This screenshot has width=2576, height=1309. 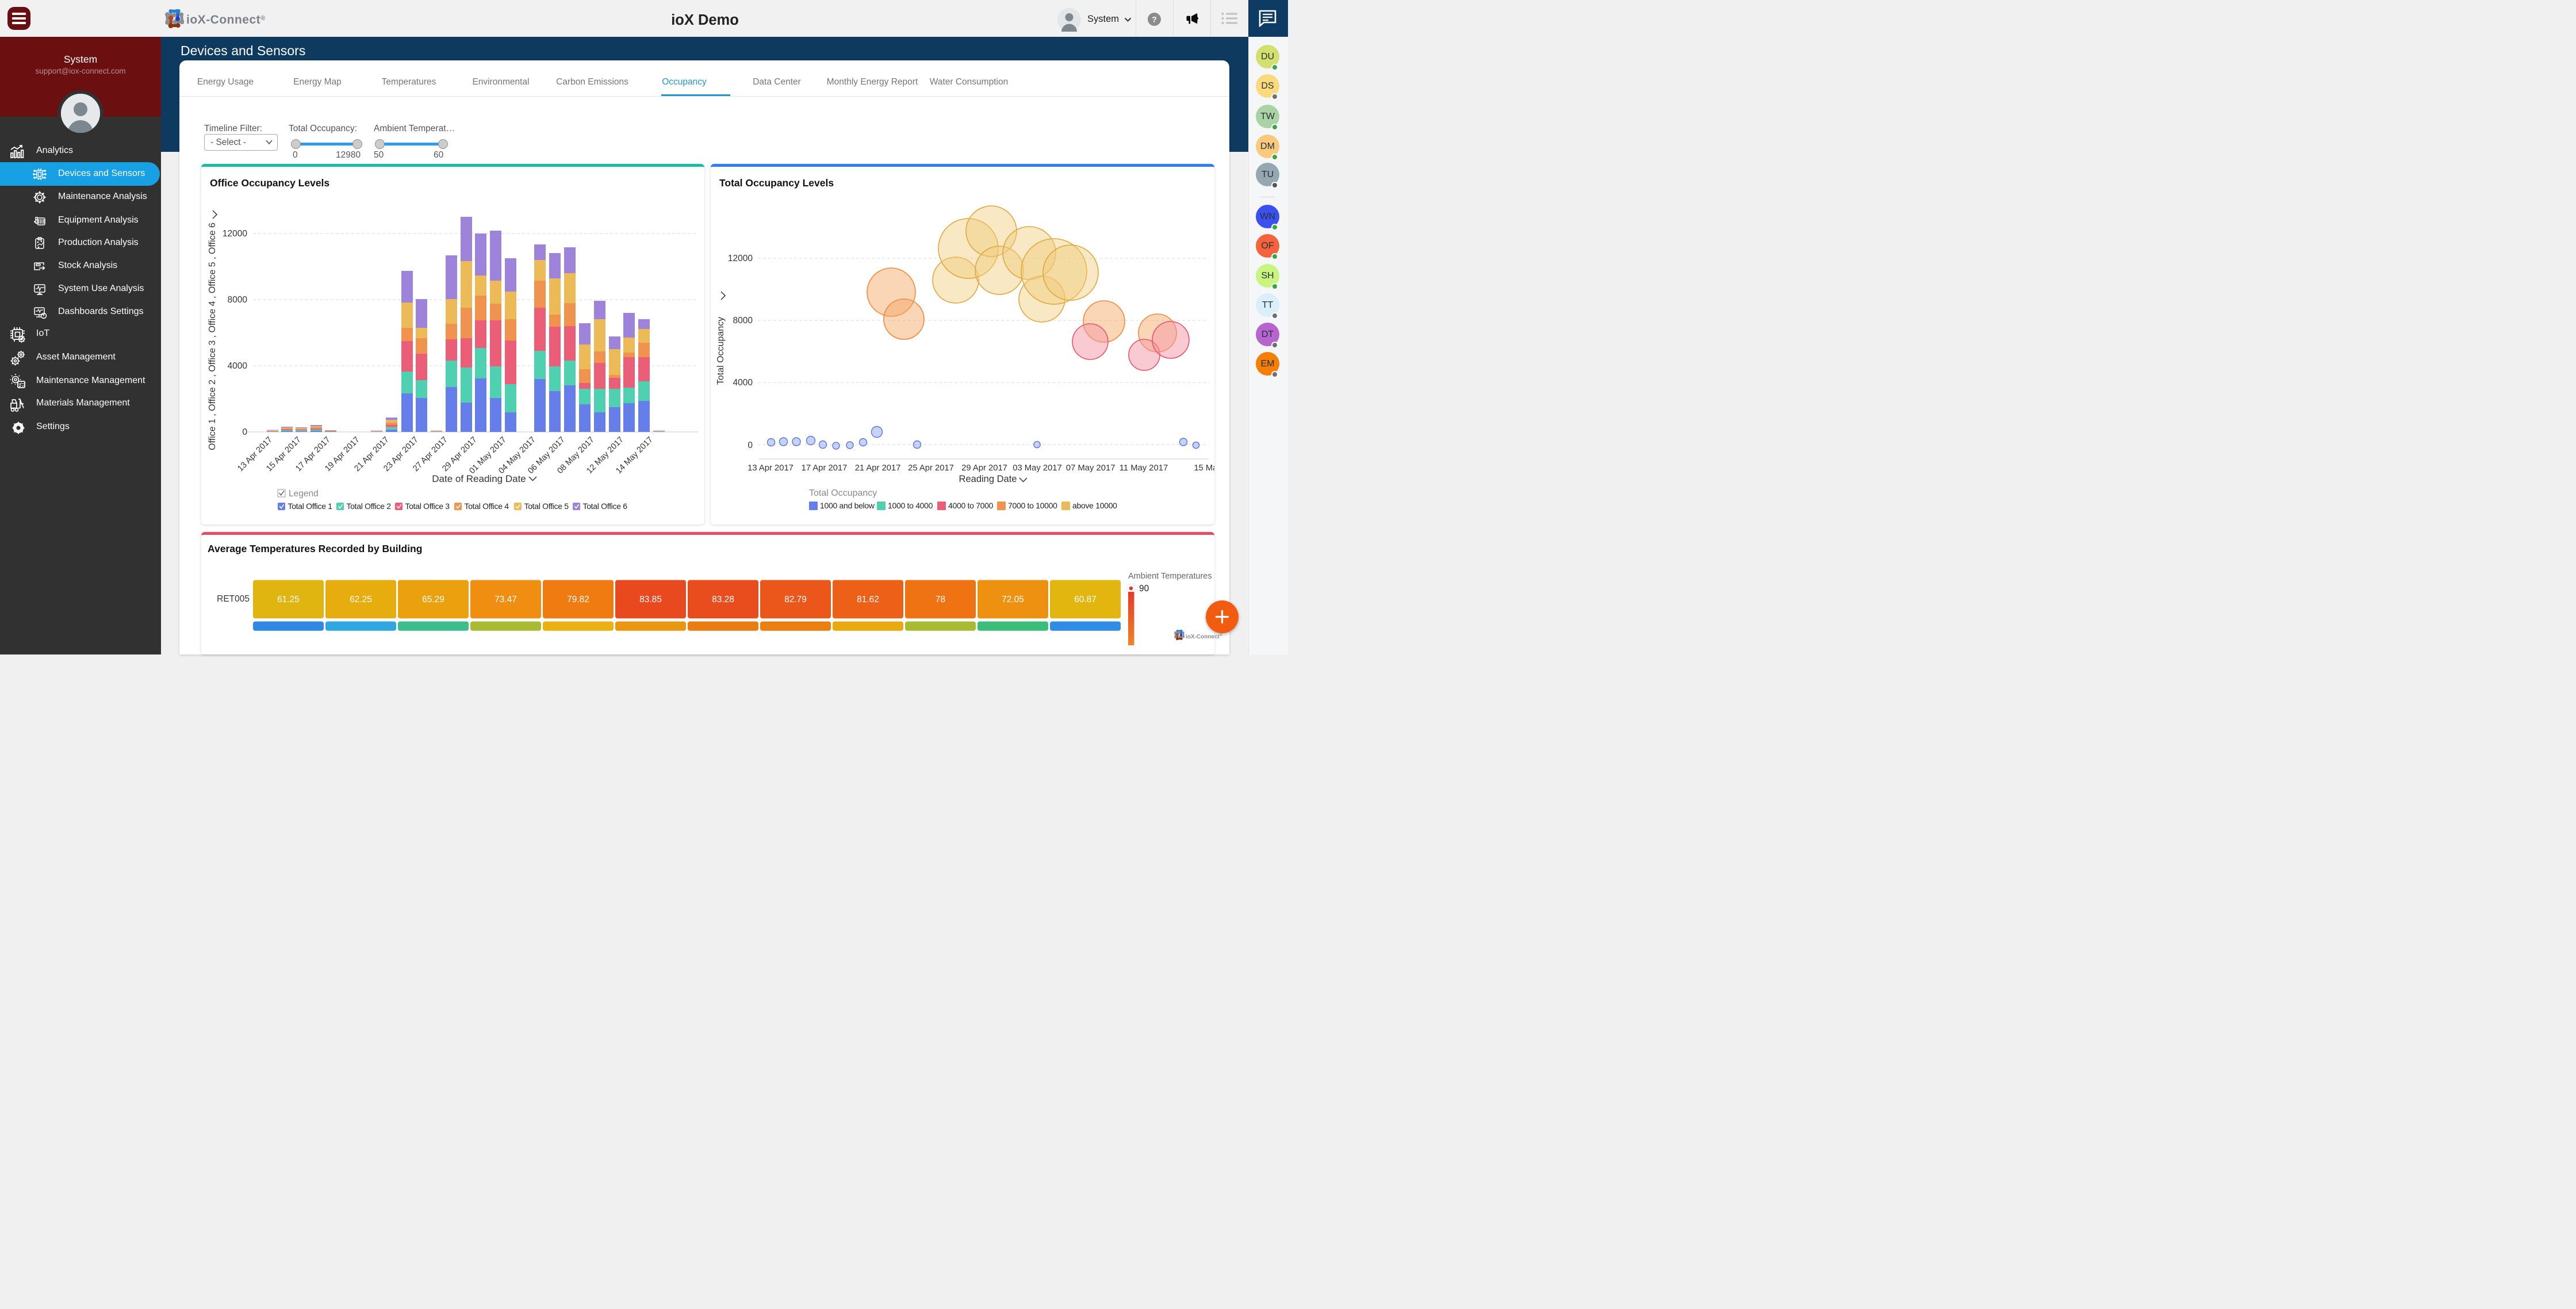 What do you see at coordinates (847, 505) in the screenshot?
I see `svg-text: 1000 and below` at bounding box center [847, 505].